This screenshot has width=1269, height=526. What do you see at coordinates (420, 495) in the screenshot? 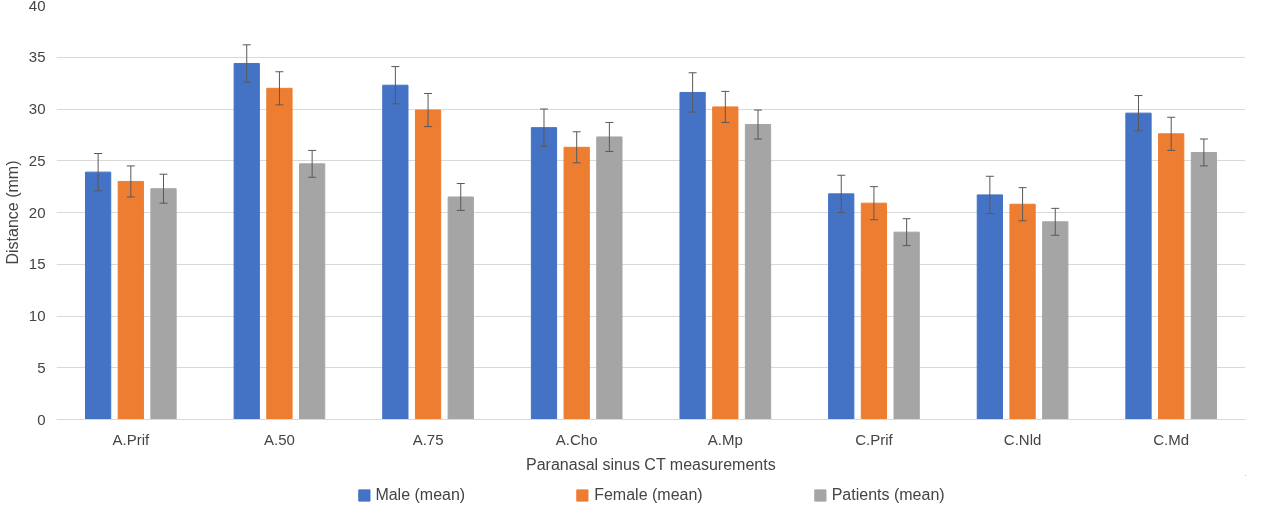
I see `legend-label: Male (mean)` at bounding box center [420, 495].